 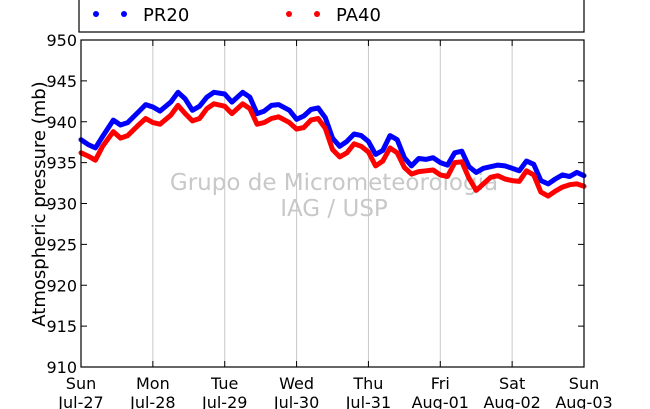 What do you see at coordinates (512, 383) in the screenshot?
I see `x-tick-label-day: Sat` at bounding box center [512, 383].